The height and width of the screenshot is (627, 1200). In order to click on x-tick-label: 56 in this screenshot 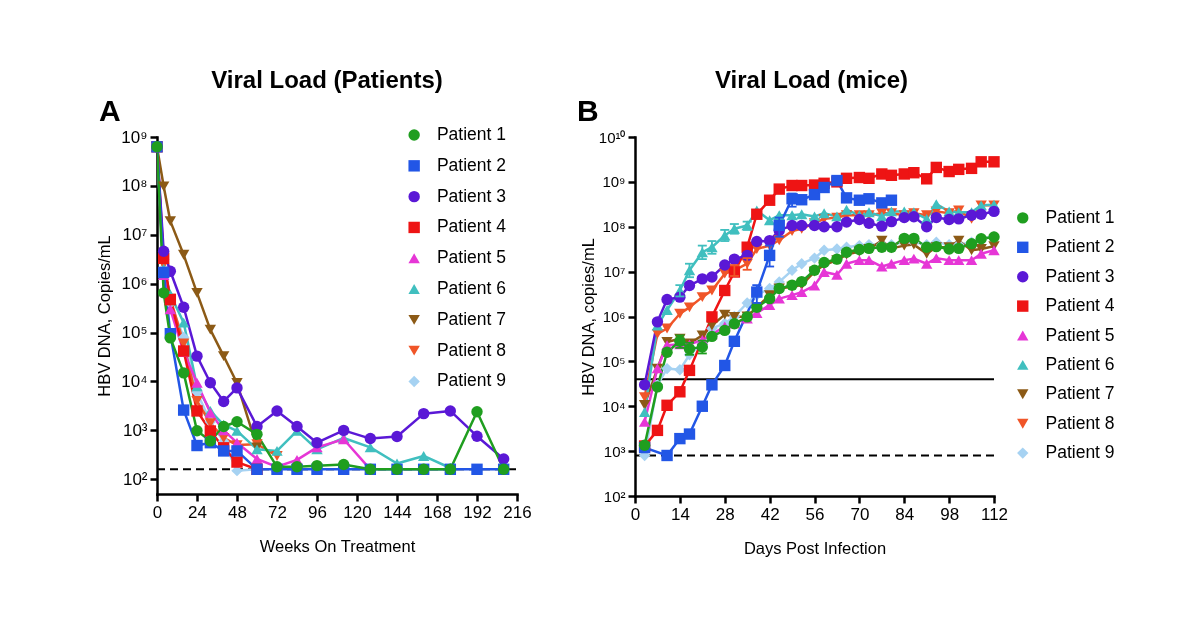, I will do `click(815, 514)`.